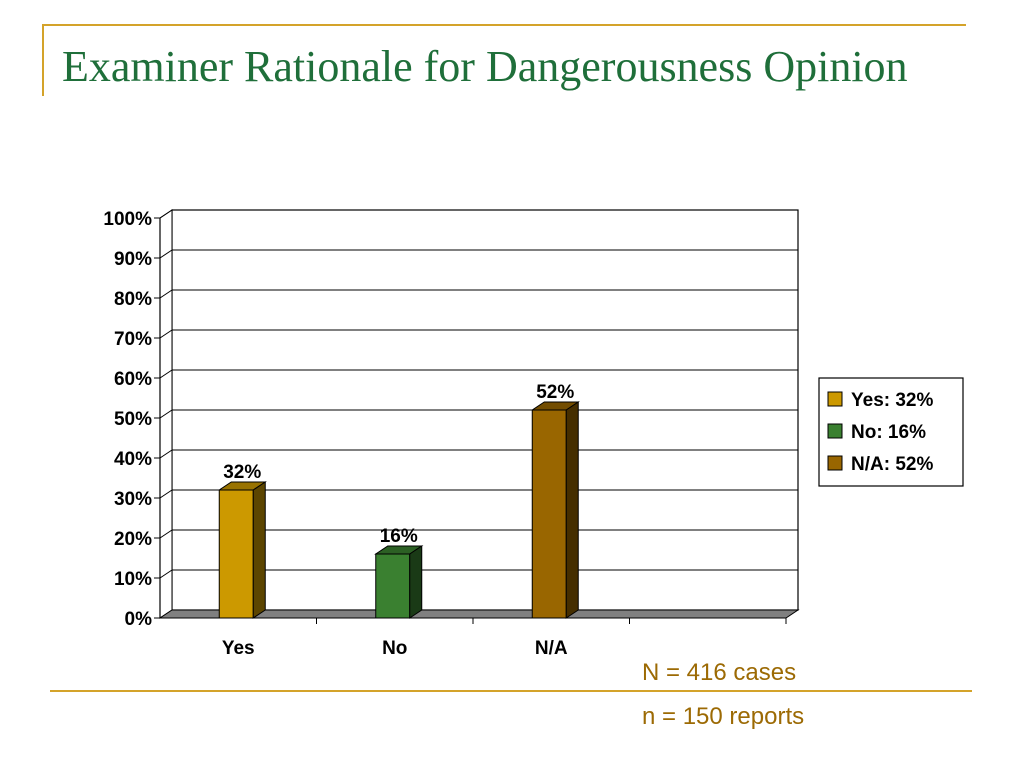 This screenshot has width=1024, height=768. What do you see at coordinates (133, 299) in the screenshot?
I see `y-tick-label: 80%` at bounding box center [133, 299].